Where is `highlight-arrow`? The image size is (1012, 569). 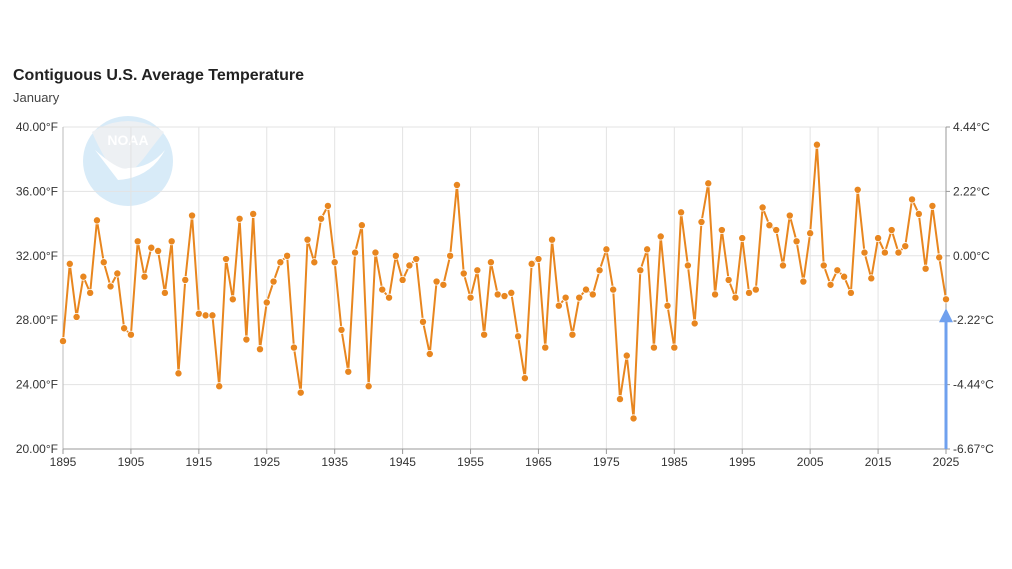 highlight-arrow is located at coordinates (946, 378).